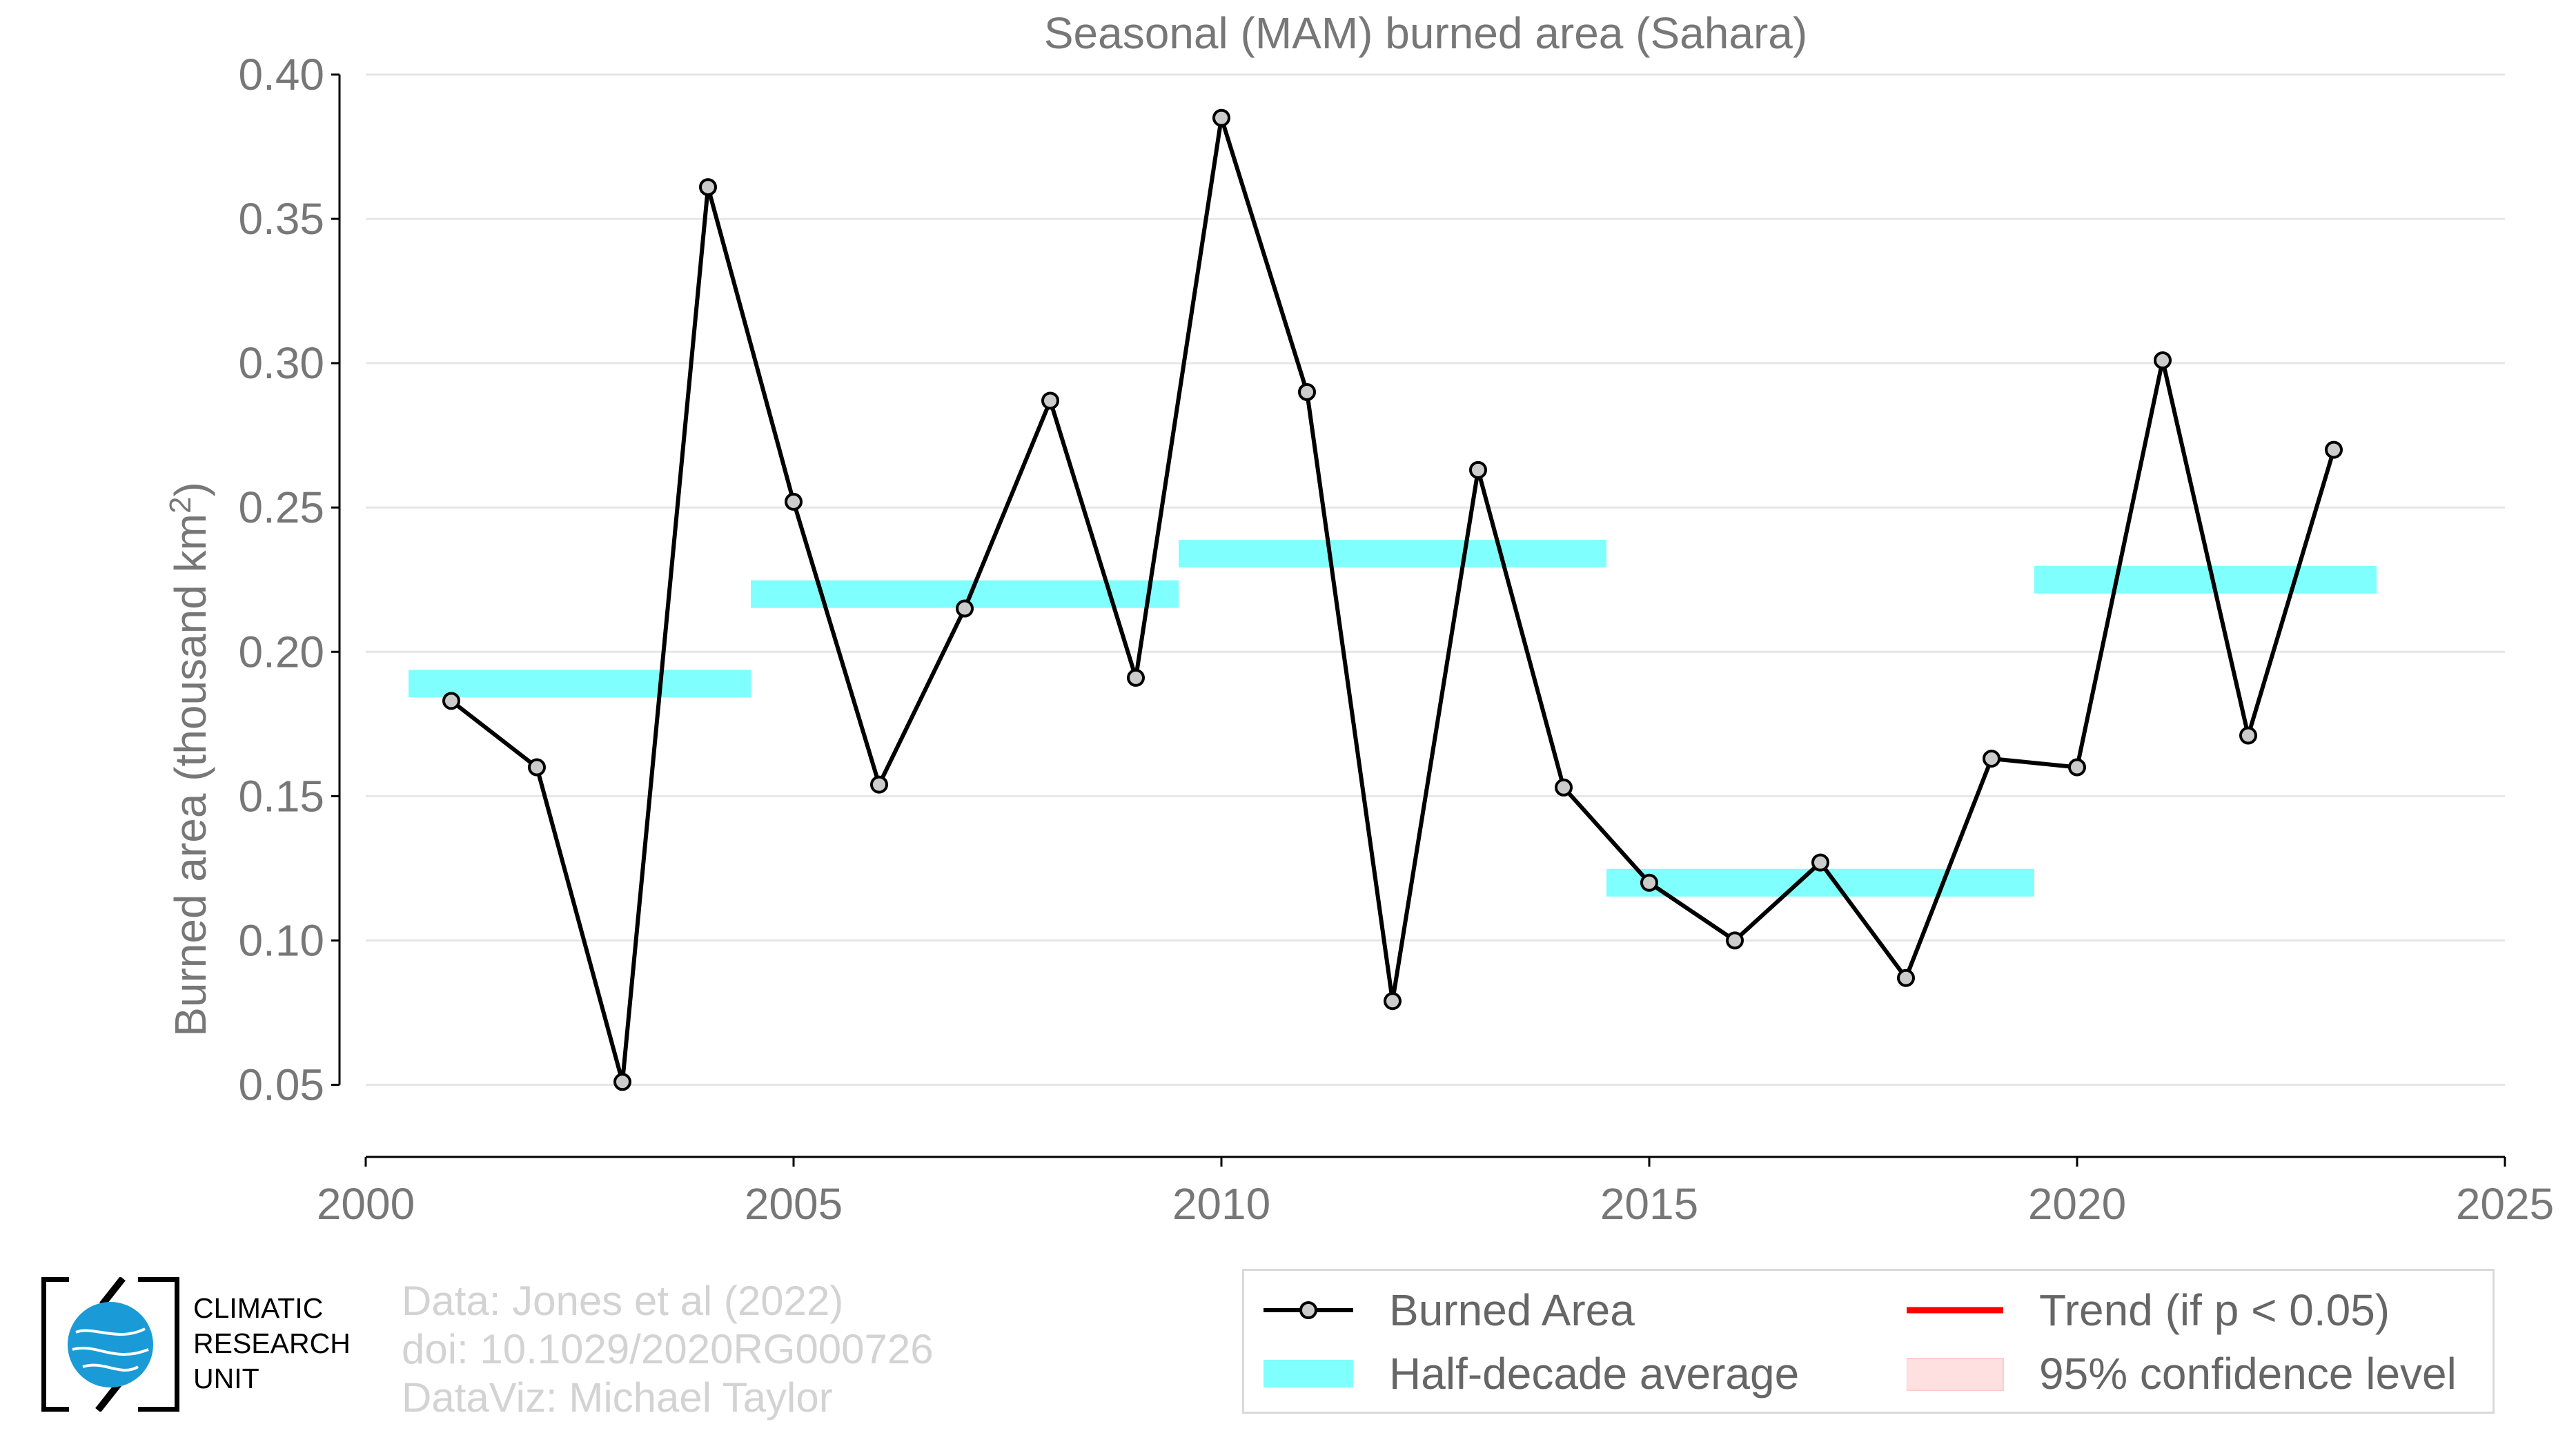 Image resolution: width=2576 pixels, height=1451 pixels. What do you see at coordinates (2214, 1310) in the screenshot?
I see `legend-label: Trend (if p < 0.05)` at bounding box center [2214, 1310].